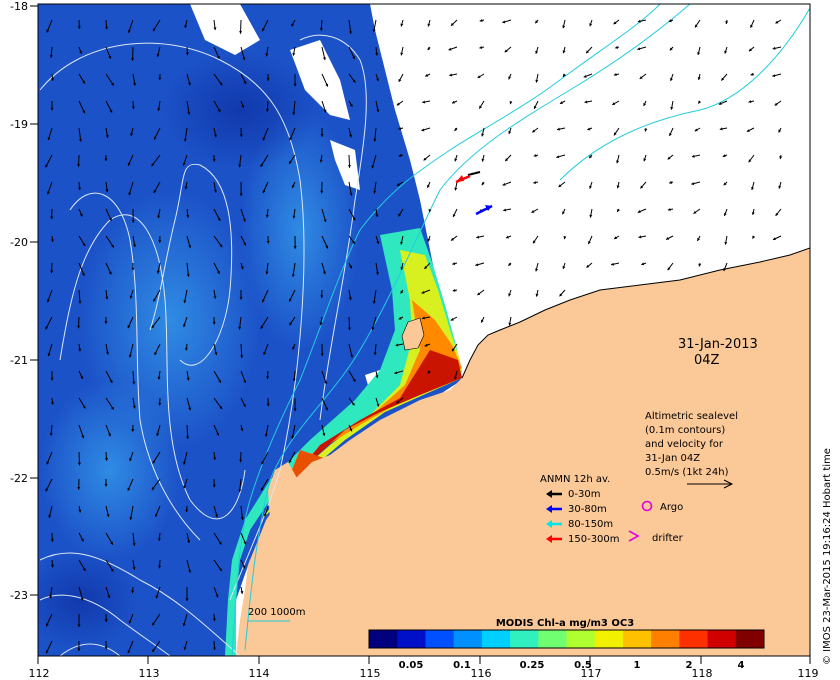  What do you see at coordinates (707, 360) in the screenshot?
I see `map-time: 04Z` at bounding box center [707, 360].